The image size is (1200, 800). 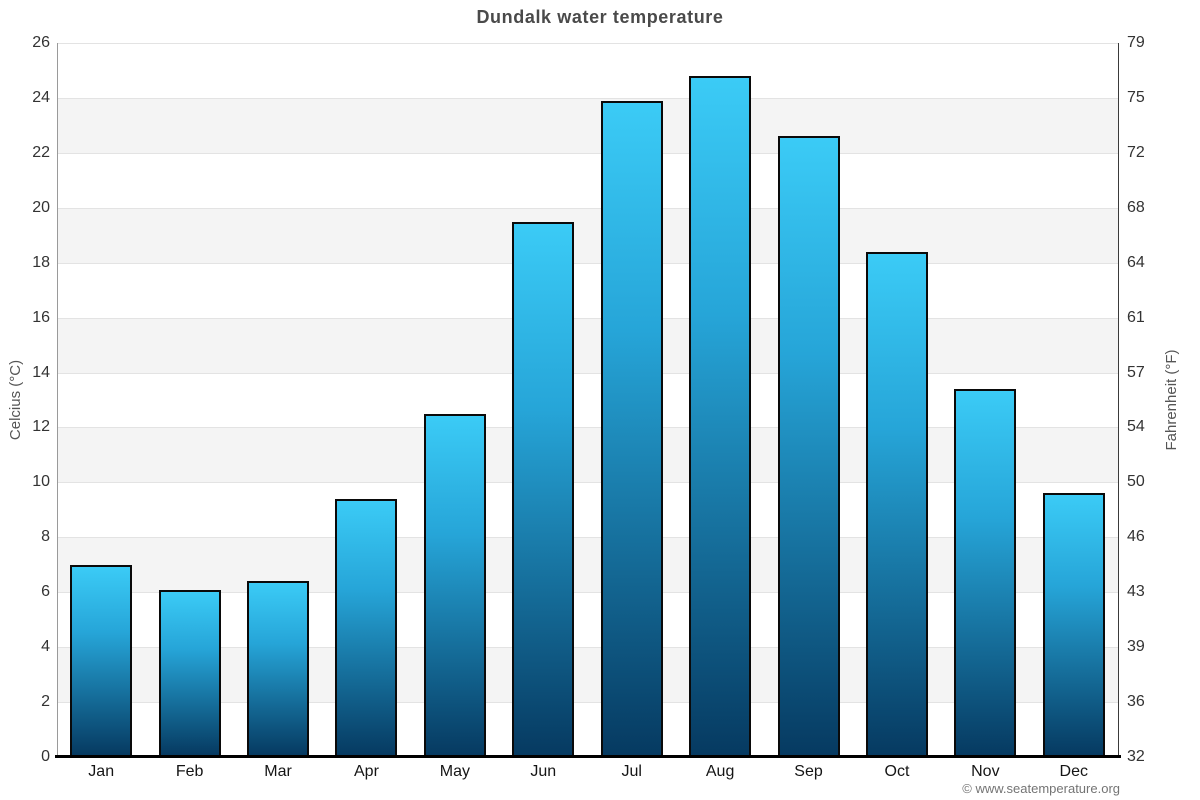 What do you see at coordinates (720, 416) in the screenshot?
I see `bar-aug` at bounding box center [720, 416].